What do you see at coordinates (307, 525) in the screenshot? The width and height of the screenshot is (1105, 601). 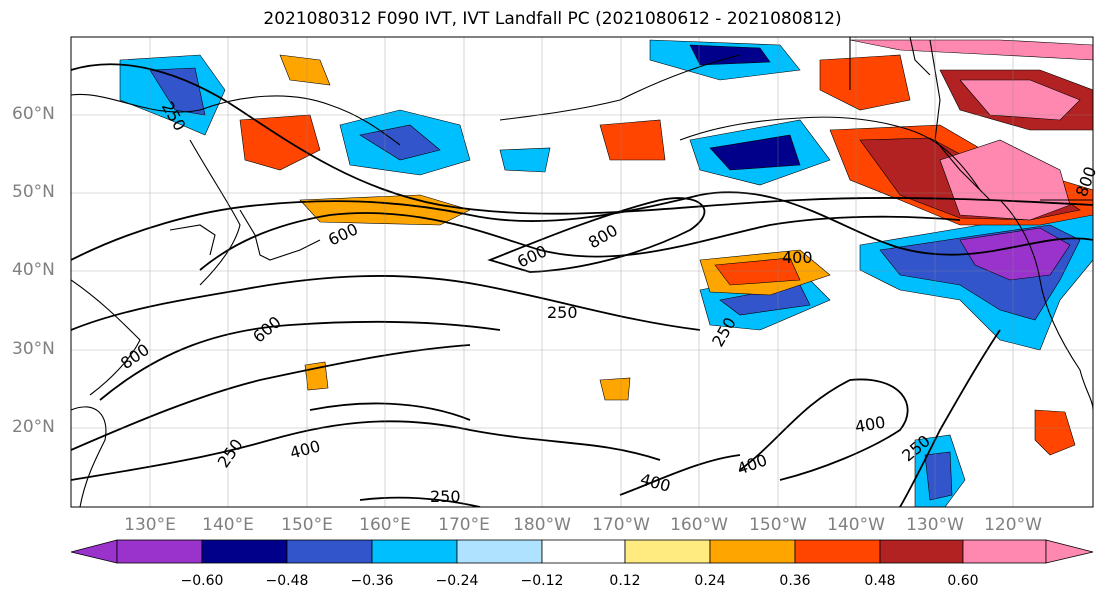 I see `lon-label: 150°E` at bounding box center [307, 525].